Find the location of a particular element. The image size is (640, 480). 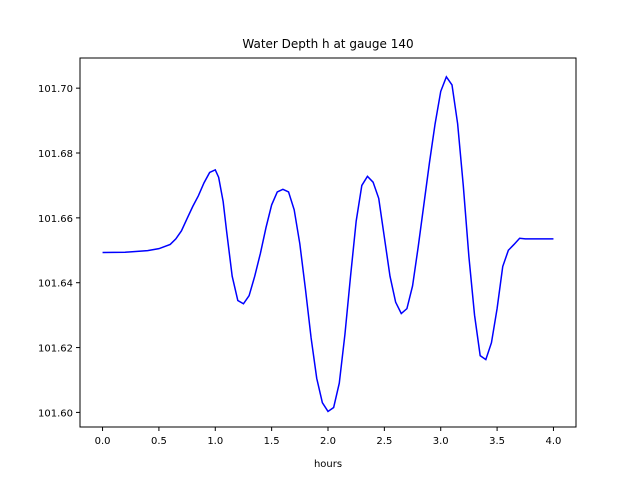

y-tick-label: 101.64 is located at coordinates (55, 284).